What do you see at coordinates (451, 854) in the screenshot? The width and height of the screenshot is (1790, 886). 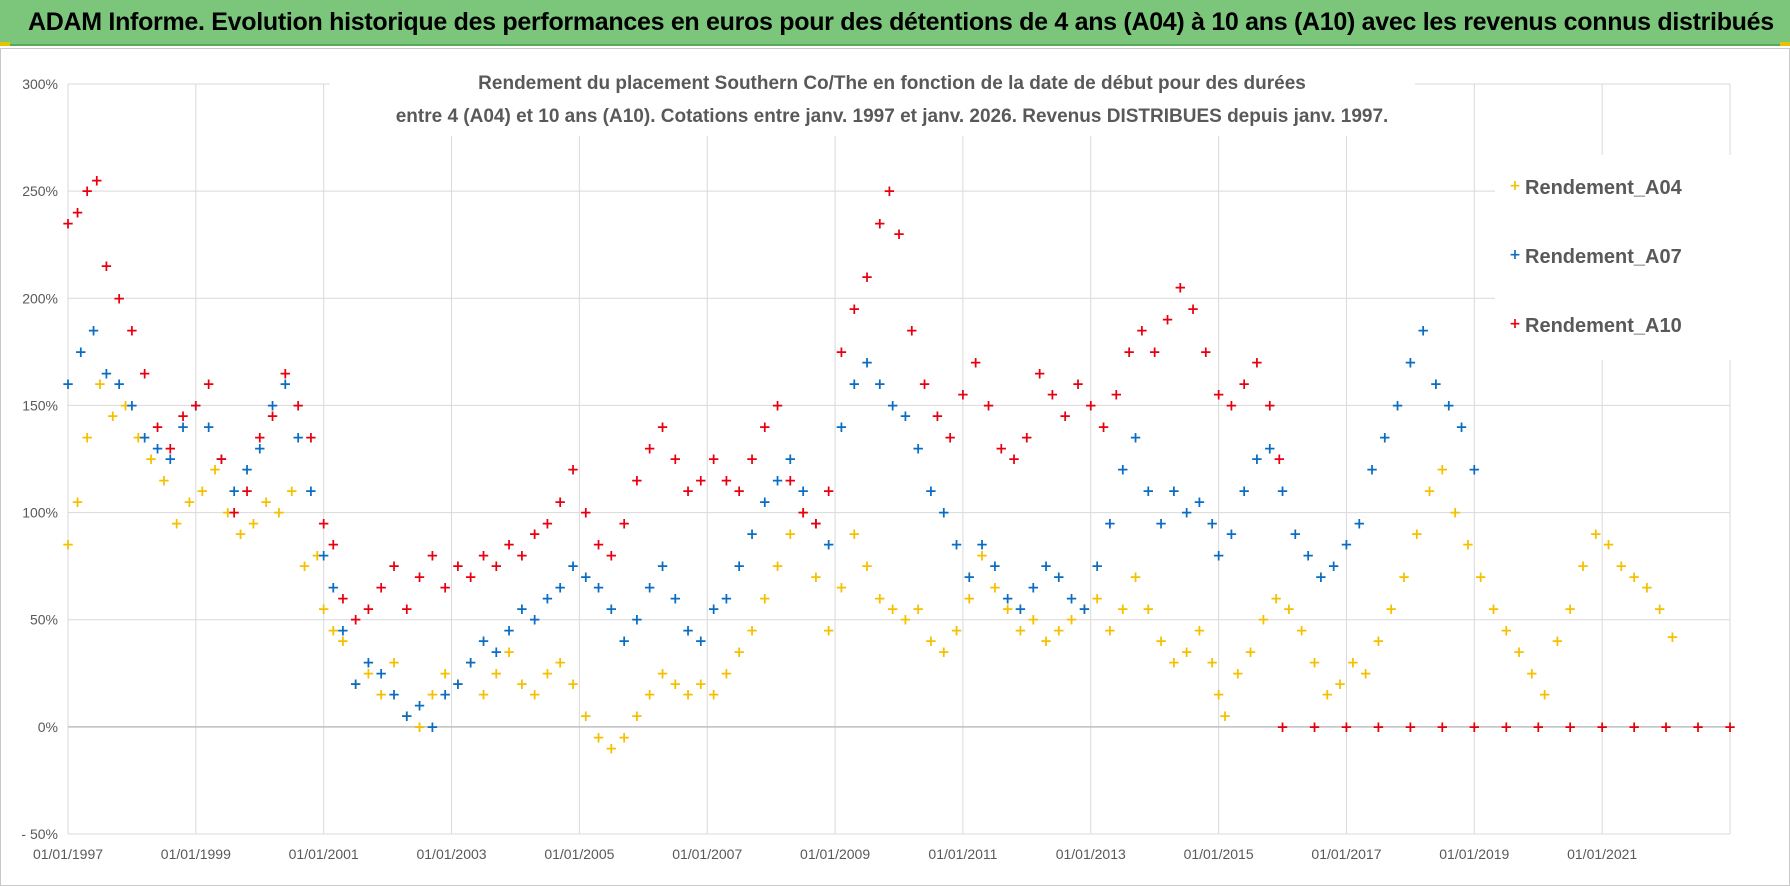 I see `x-tick-label: 01/01/2003` at bounding box center [451, 854].